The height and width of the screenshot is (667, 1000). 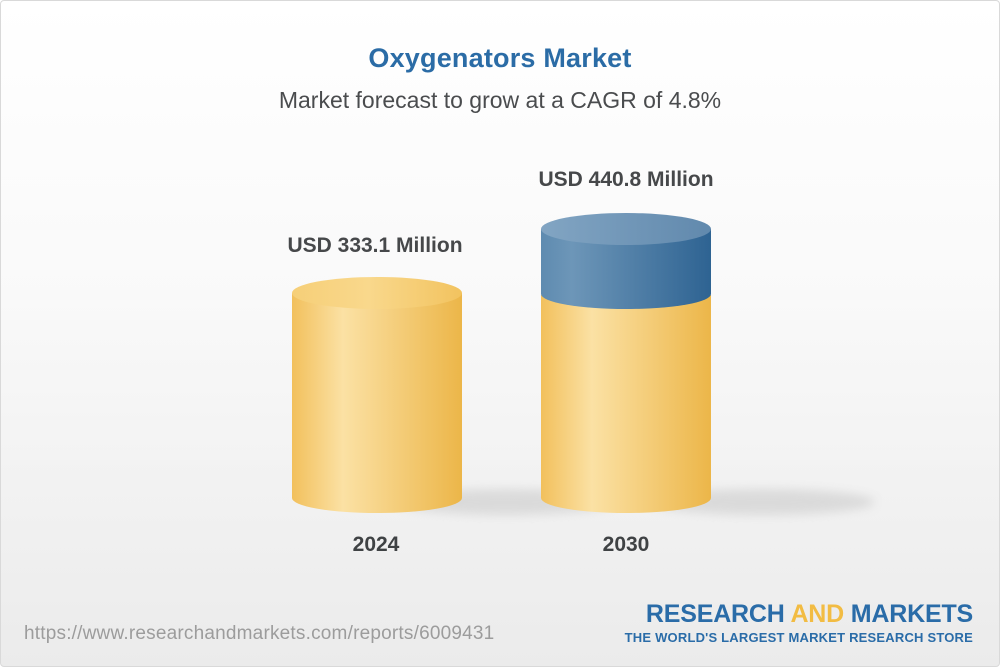 I want to click on cylinder-2030-base-body, so click(x=626, y=404).